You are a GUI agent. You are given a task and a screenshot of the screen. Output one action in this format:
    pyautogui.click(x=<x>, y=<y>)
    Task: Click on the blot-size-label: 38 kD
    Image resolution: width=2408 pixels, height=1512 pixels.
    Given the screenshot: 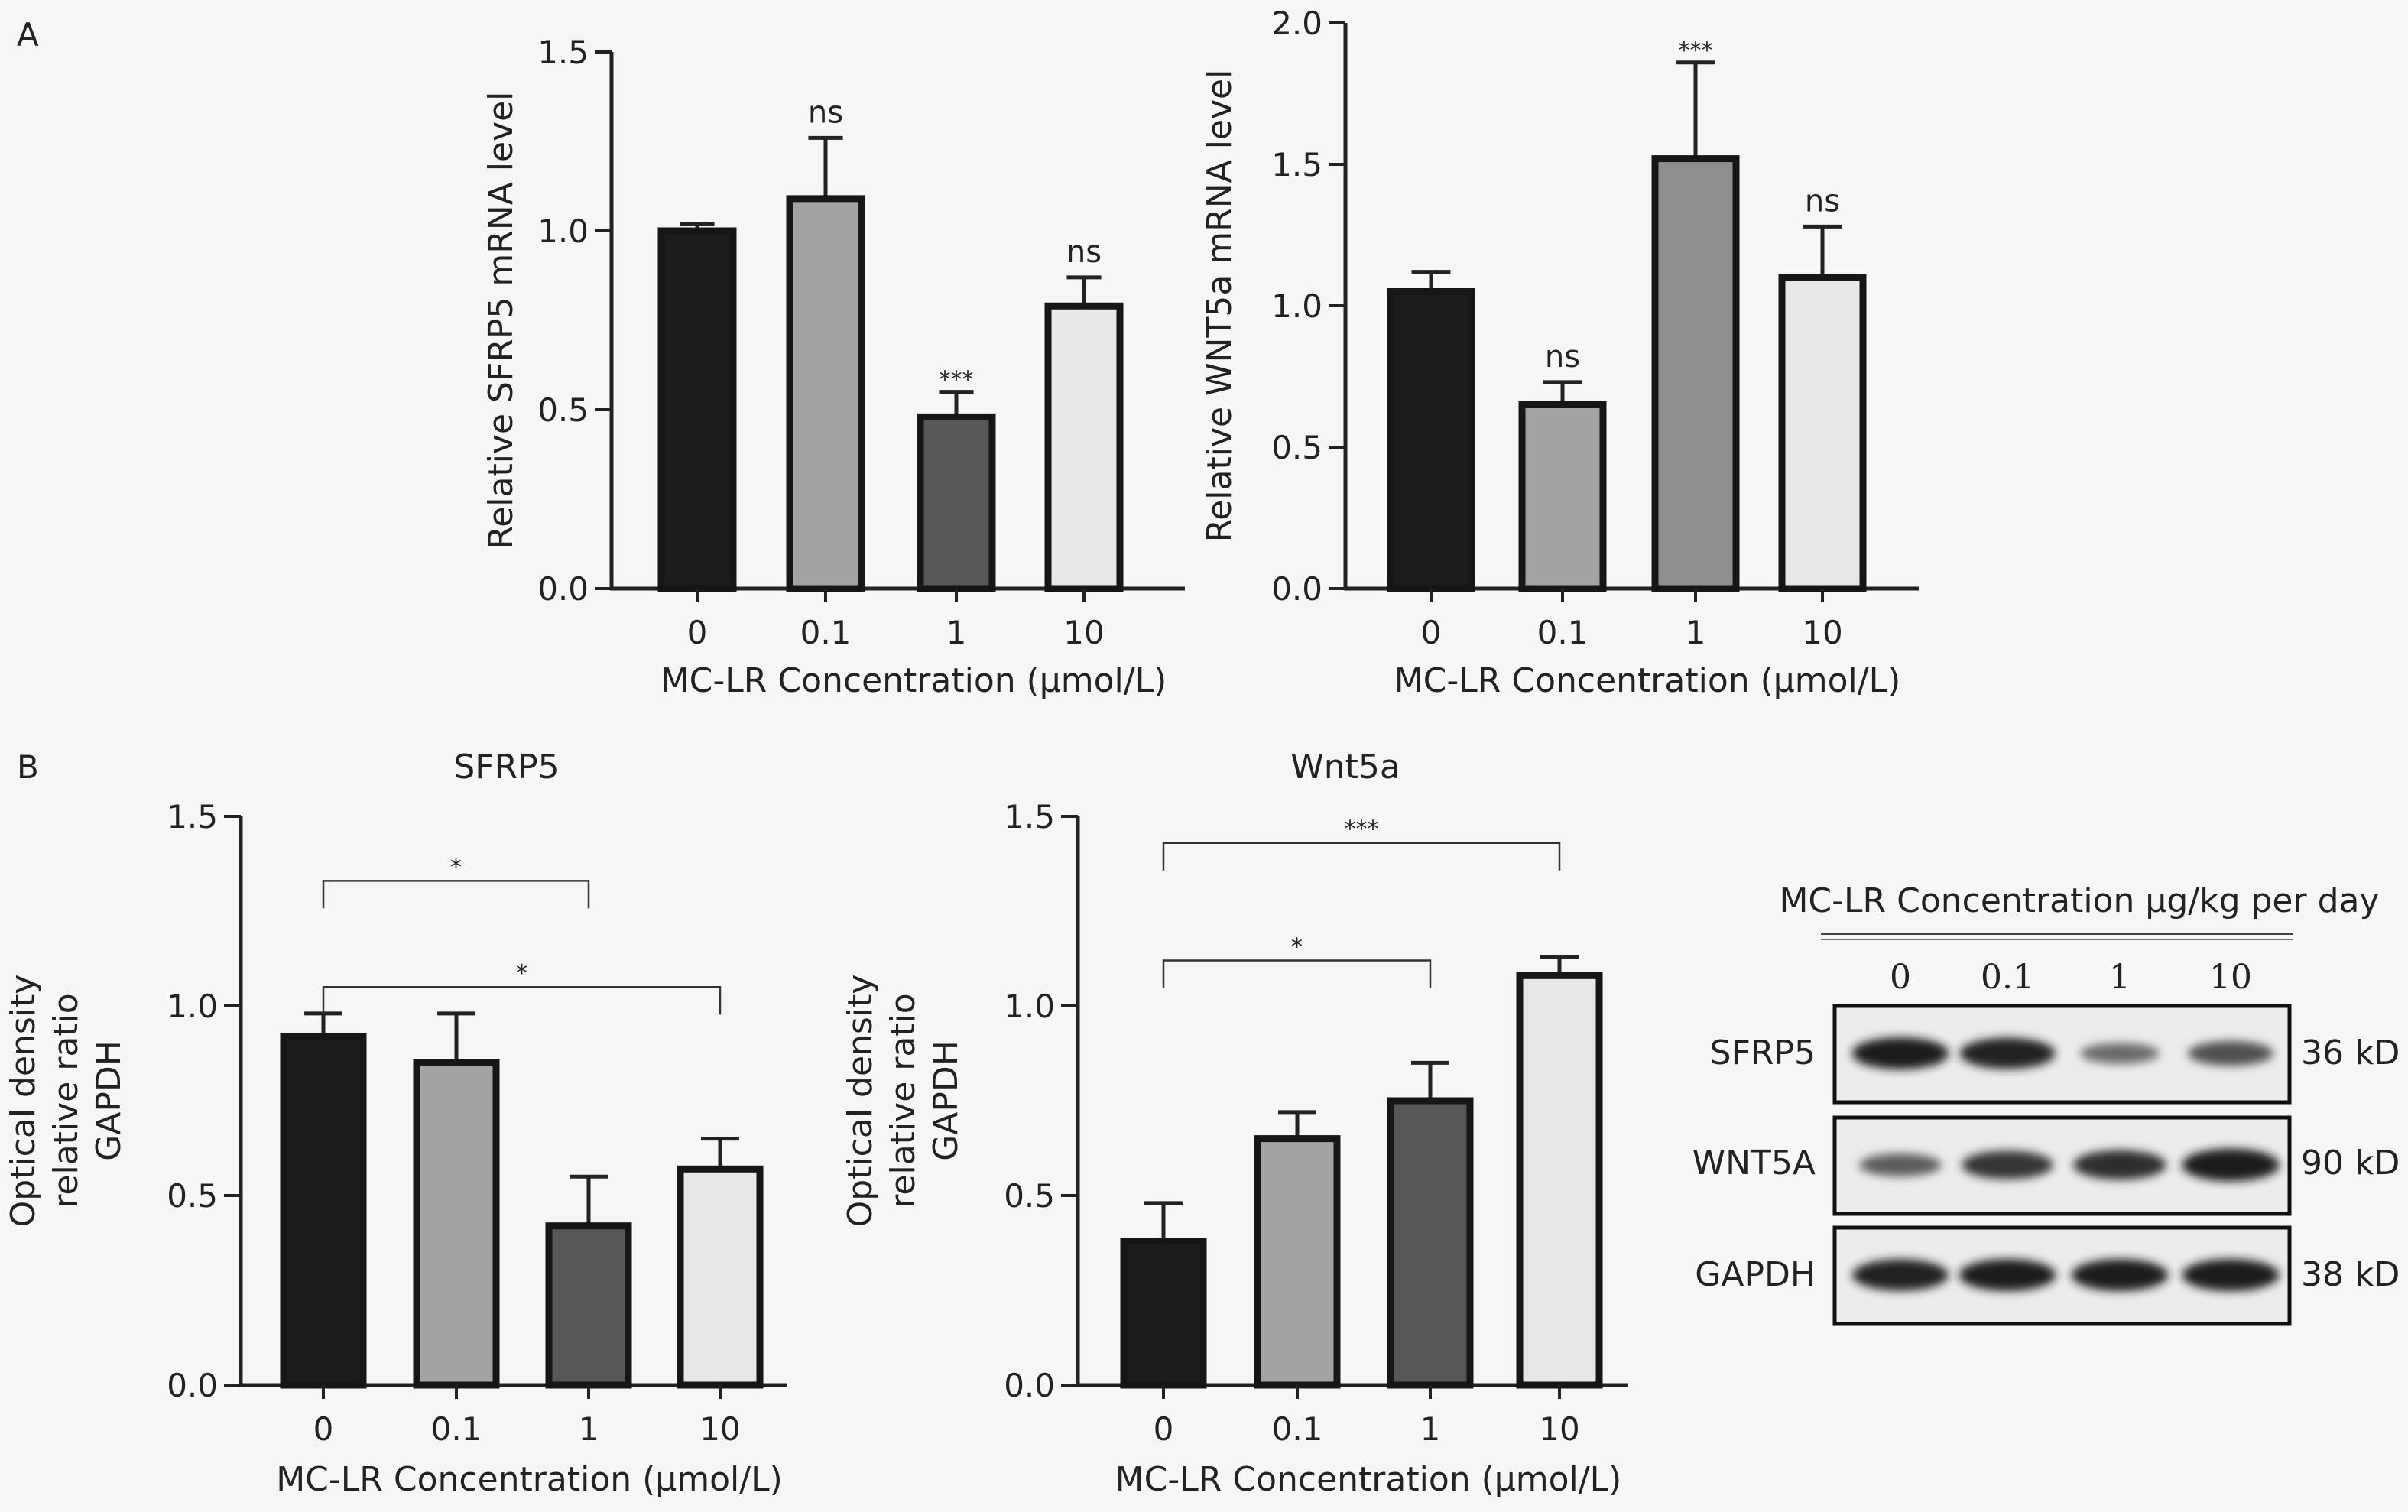 What is the action you would take?
    pyautogui.click(x=2350, y=1274)
    